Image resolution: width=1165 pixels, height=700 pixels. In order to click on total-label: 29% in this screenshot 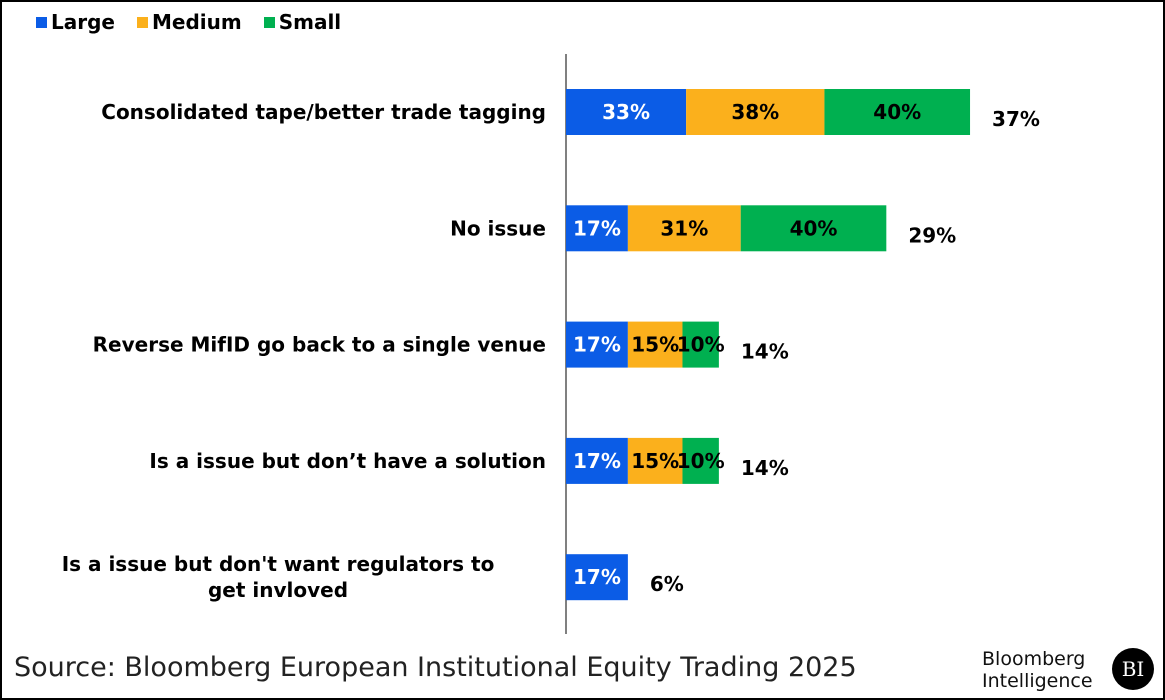, I will do `click(932, 235)`.